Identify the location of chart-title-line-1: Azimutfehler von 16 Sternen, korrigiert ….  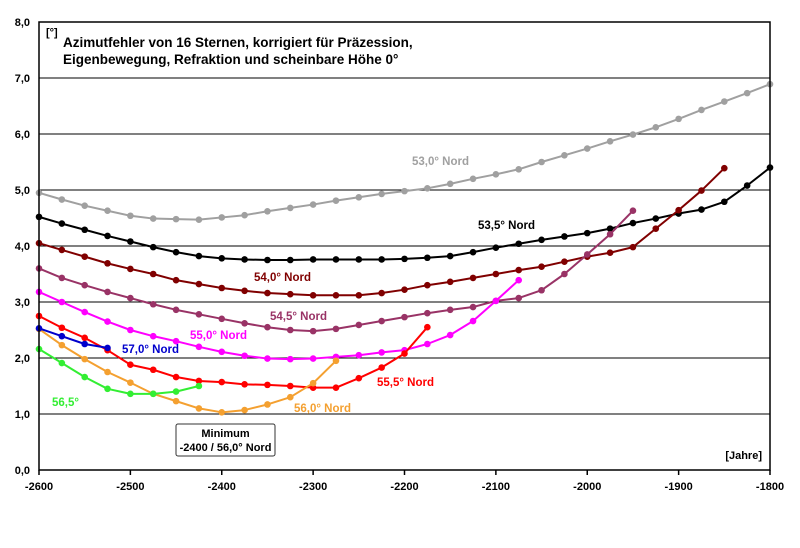
(238, 42).